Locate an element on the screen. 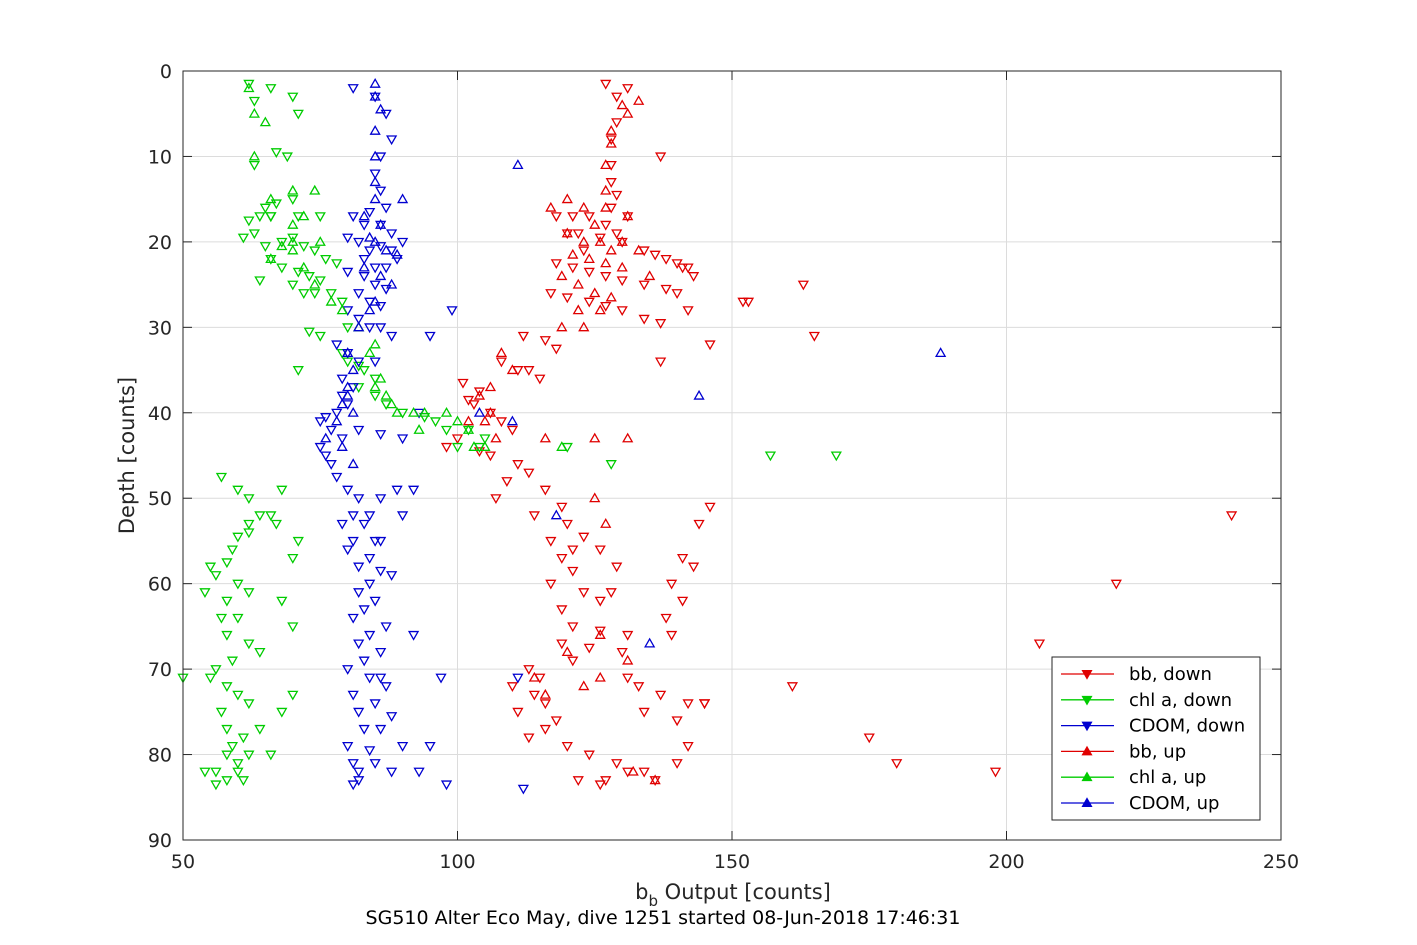 The image size is (1417, 945). y-tick-label: 0 is located at coordinates (166, 72).